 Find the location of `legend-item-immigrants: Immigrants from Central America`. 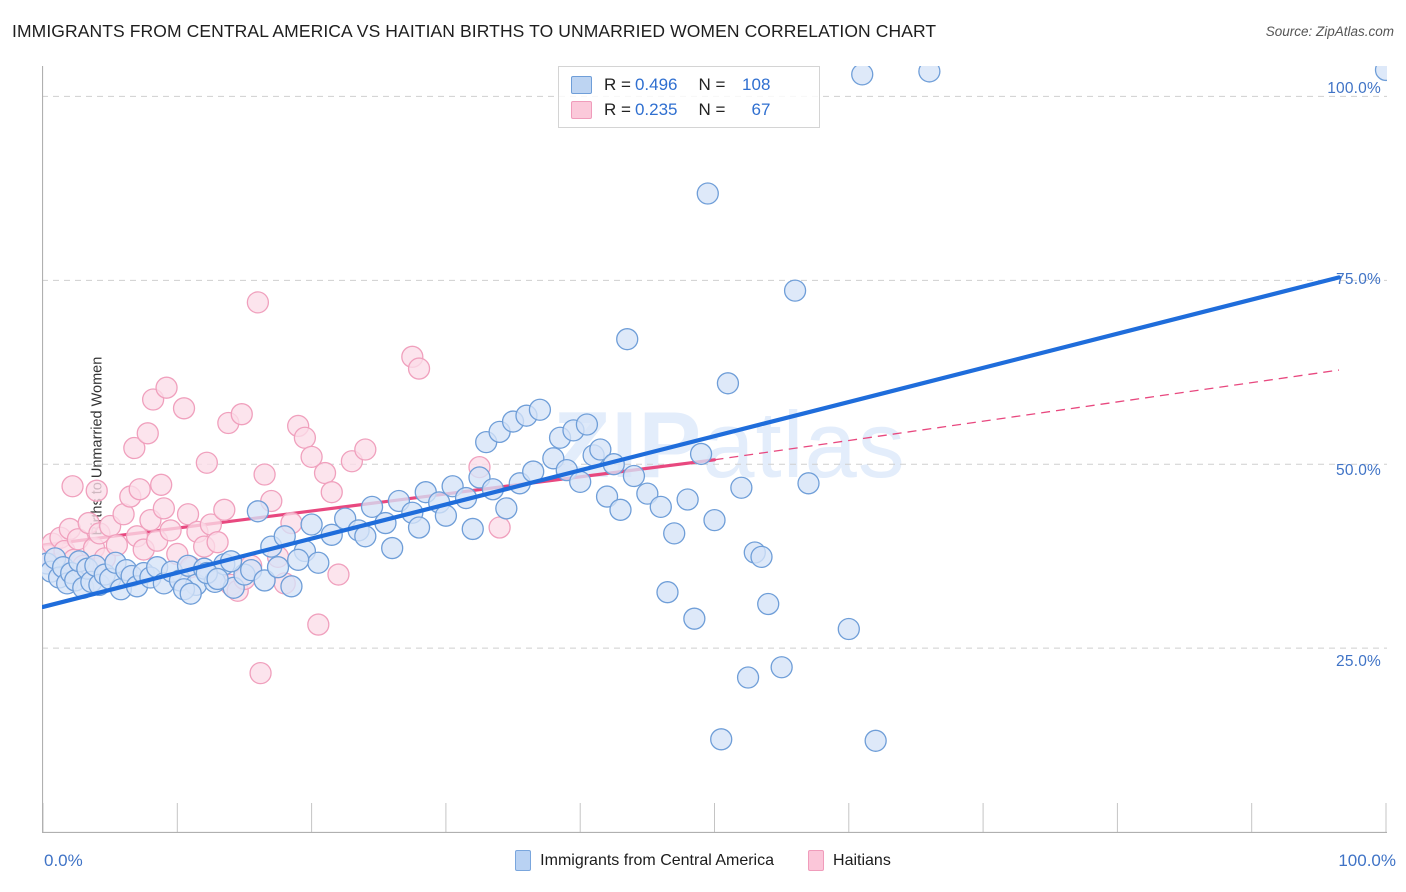

legend-item-immigrants: Immigrants from Central America is located at coordinates (644, 860).